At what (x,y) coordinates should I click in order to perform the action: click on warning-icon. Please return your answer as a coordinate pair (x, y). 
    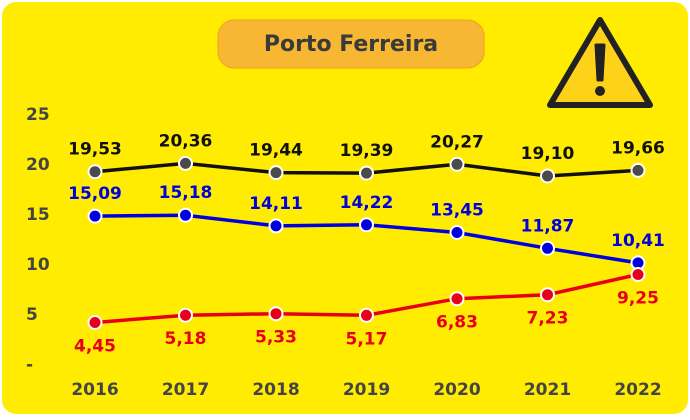
    Looking at the image, I should click on (600, 62).